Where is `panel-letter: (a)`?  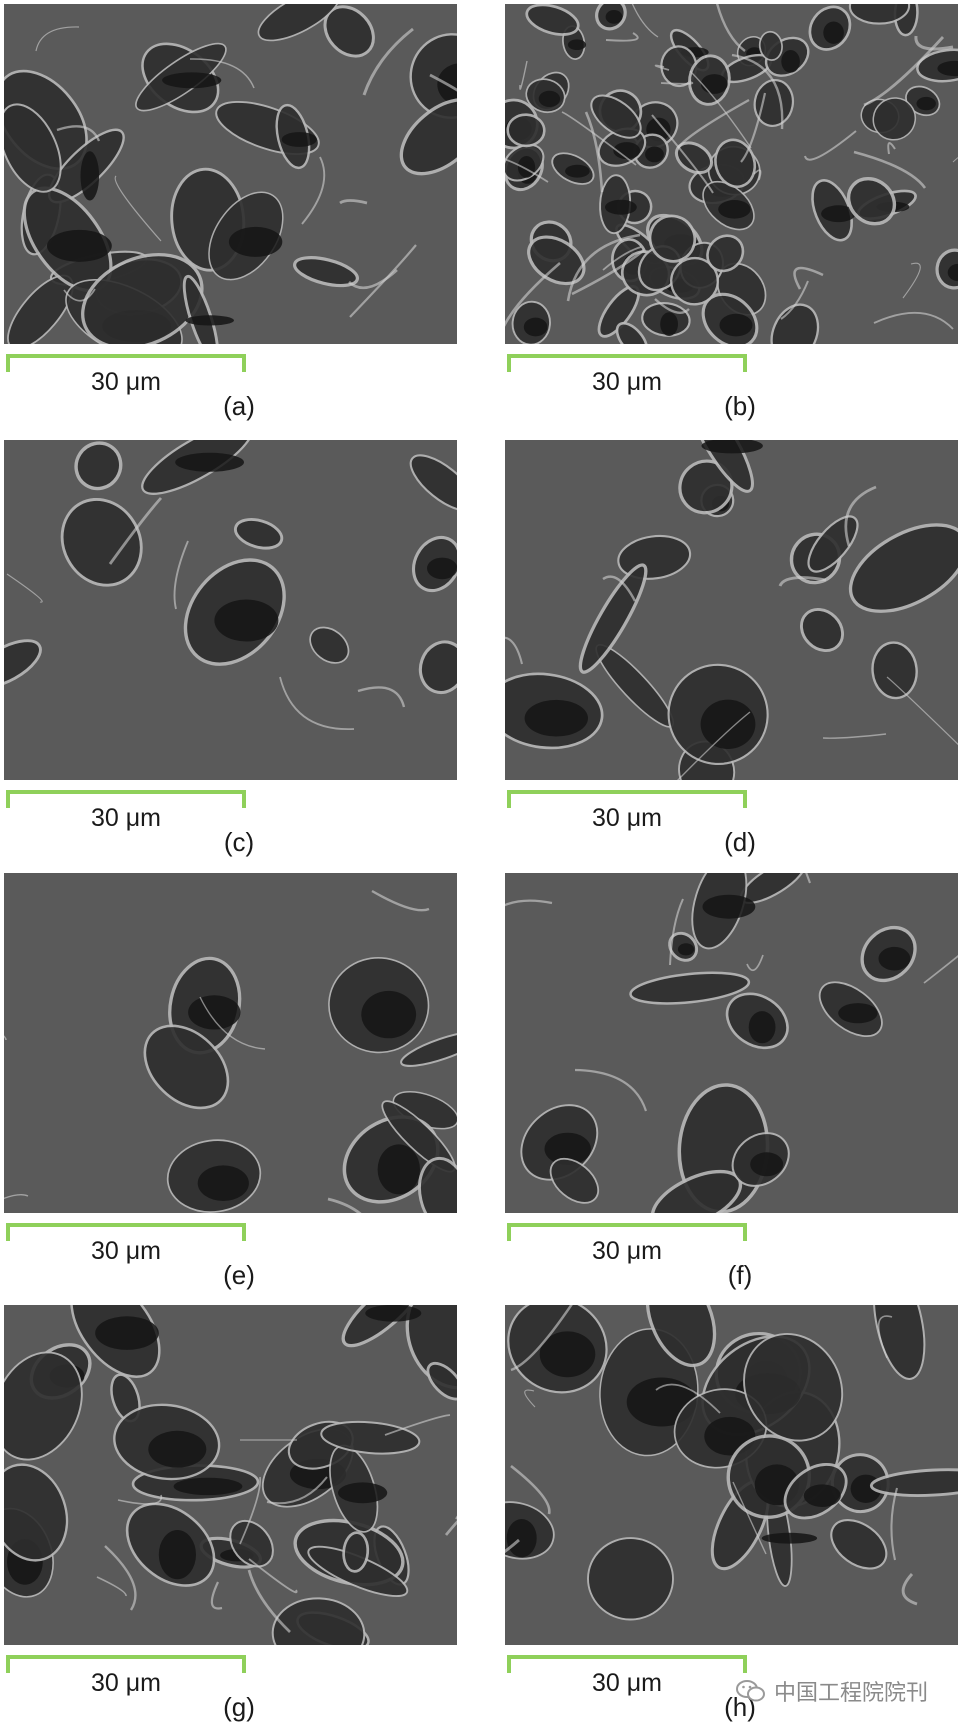 panel-letter: (a) is located at coordinates (239, 406).